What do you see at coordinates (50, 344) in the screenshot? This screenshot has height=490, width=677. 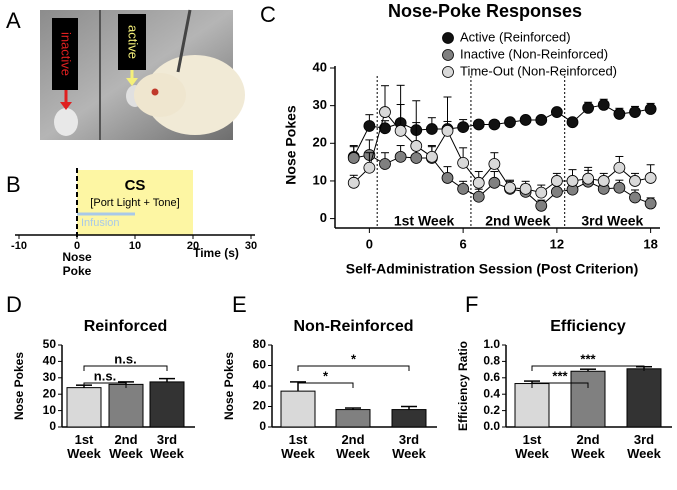 I see `y-tick-label: 50` at bounding box center [50, 344].